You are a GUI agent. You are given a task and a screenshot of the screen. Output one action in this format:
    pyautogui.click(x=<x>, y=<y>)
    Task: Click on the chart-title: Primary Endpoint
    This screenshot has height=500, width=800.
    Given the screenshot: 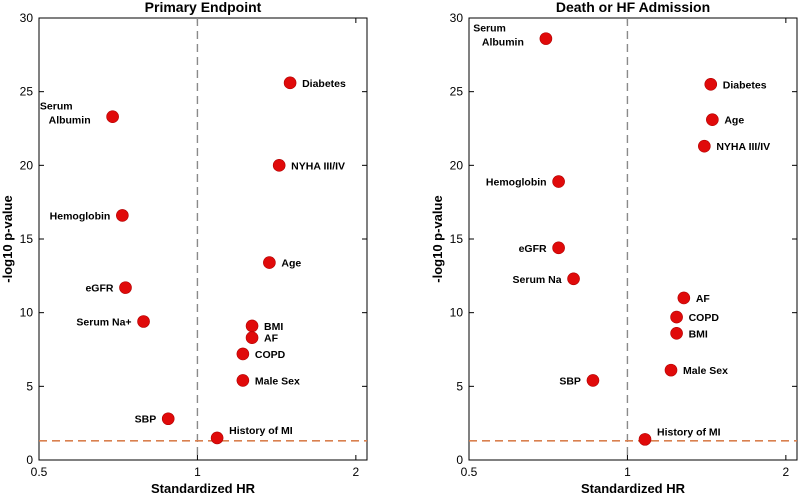 What is the action you would take?
    pyautogui.click(x=203, y=7)
    